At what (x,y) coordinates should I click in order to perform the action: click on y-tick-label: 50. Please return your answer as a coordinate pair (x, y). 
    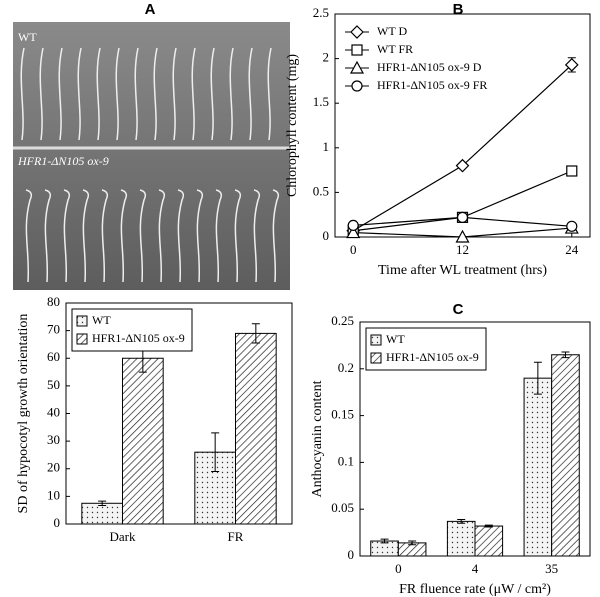
    Looking at the image, I should click on (53, 384).